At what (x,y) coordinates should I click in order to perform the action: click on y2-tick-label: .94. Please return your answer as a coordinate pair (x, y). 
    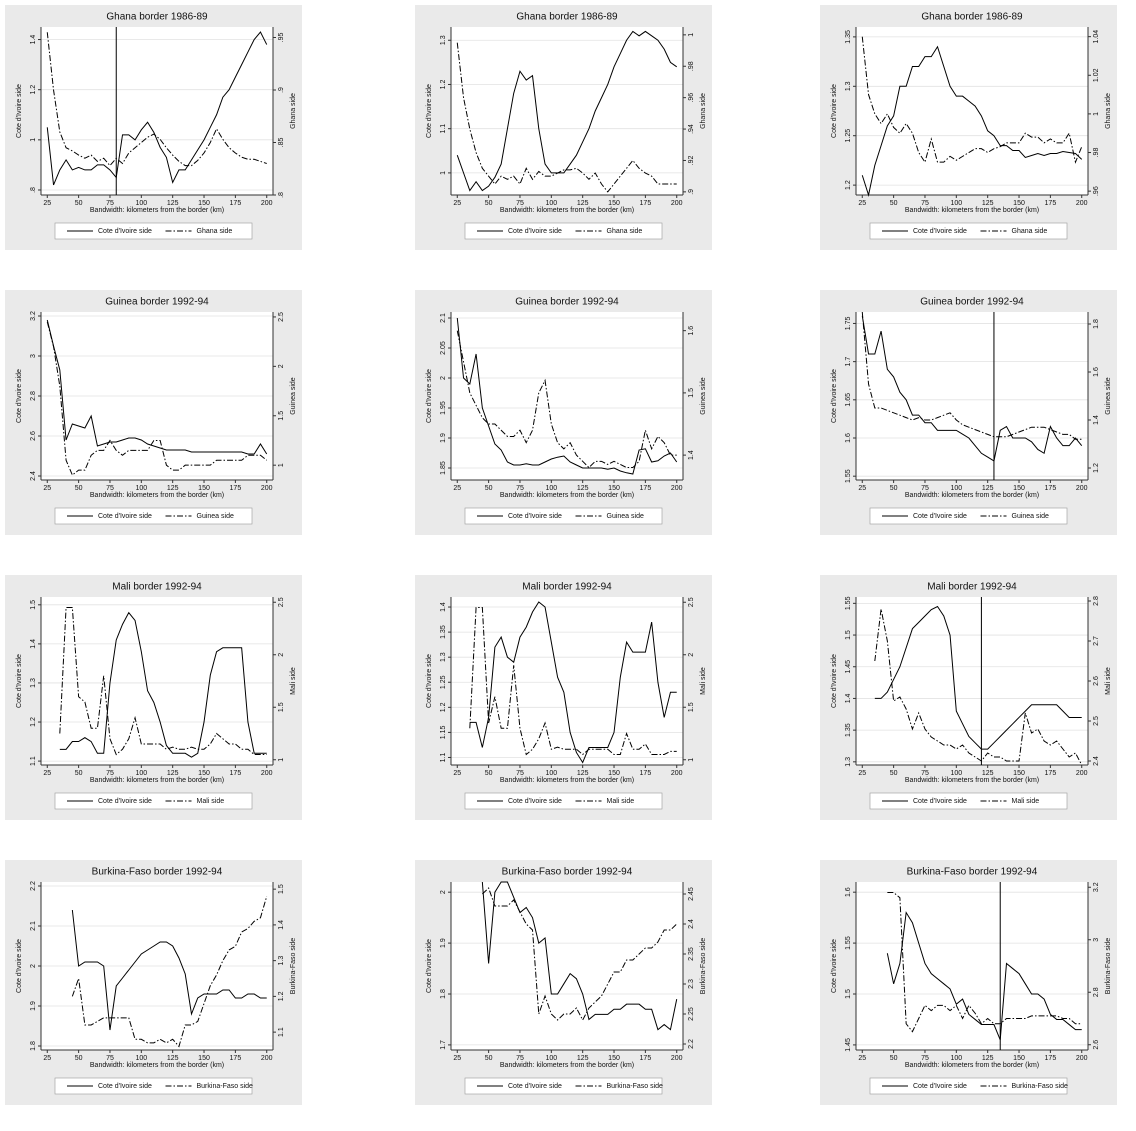
    Looking at the image, I should click on (691, 129).